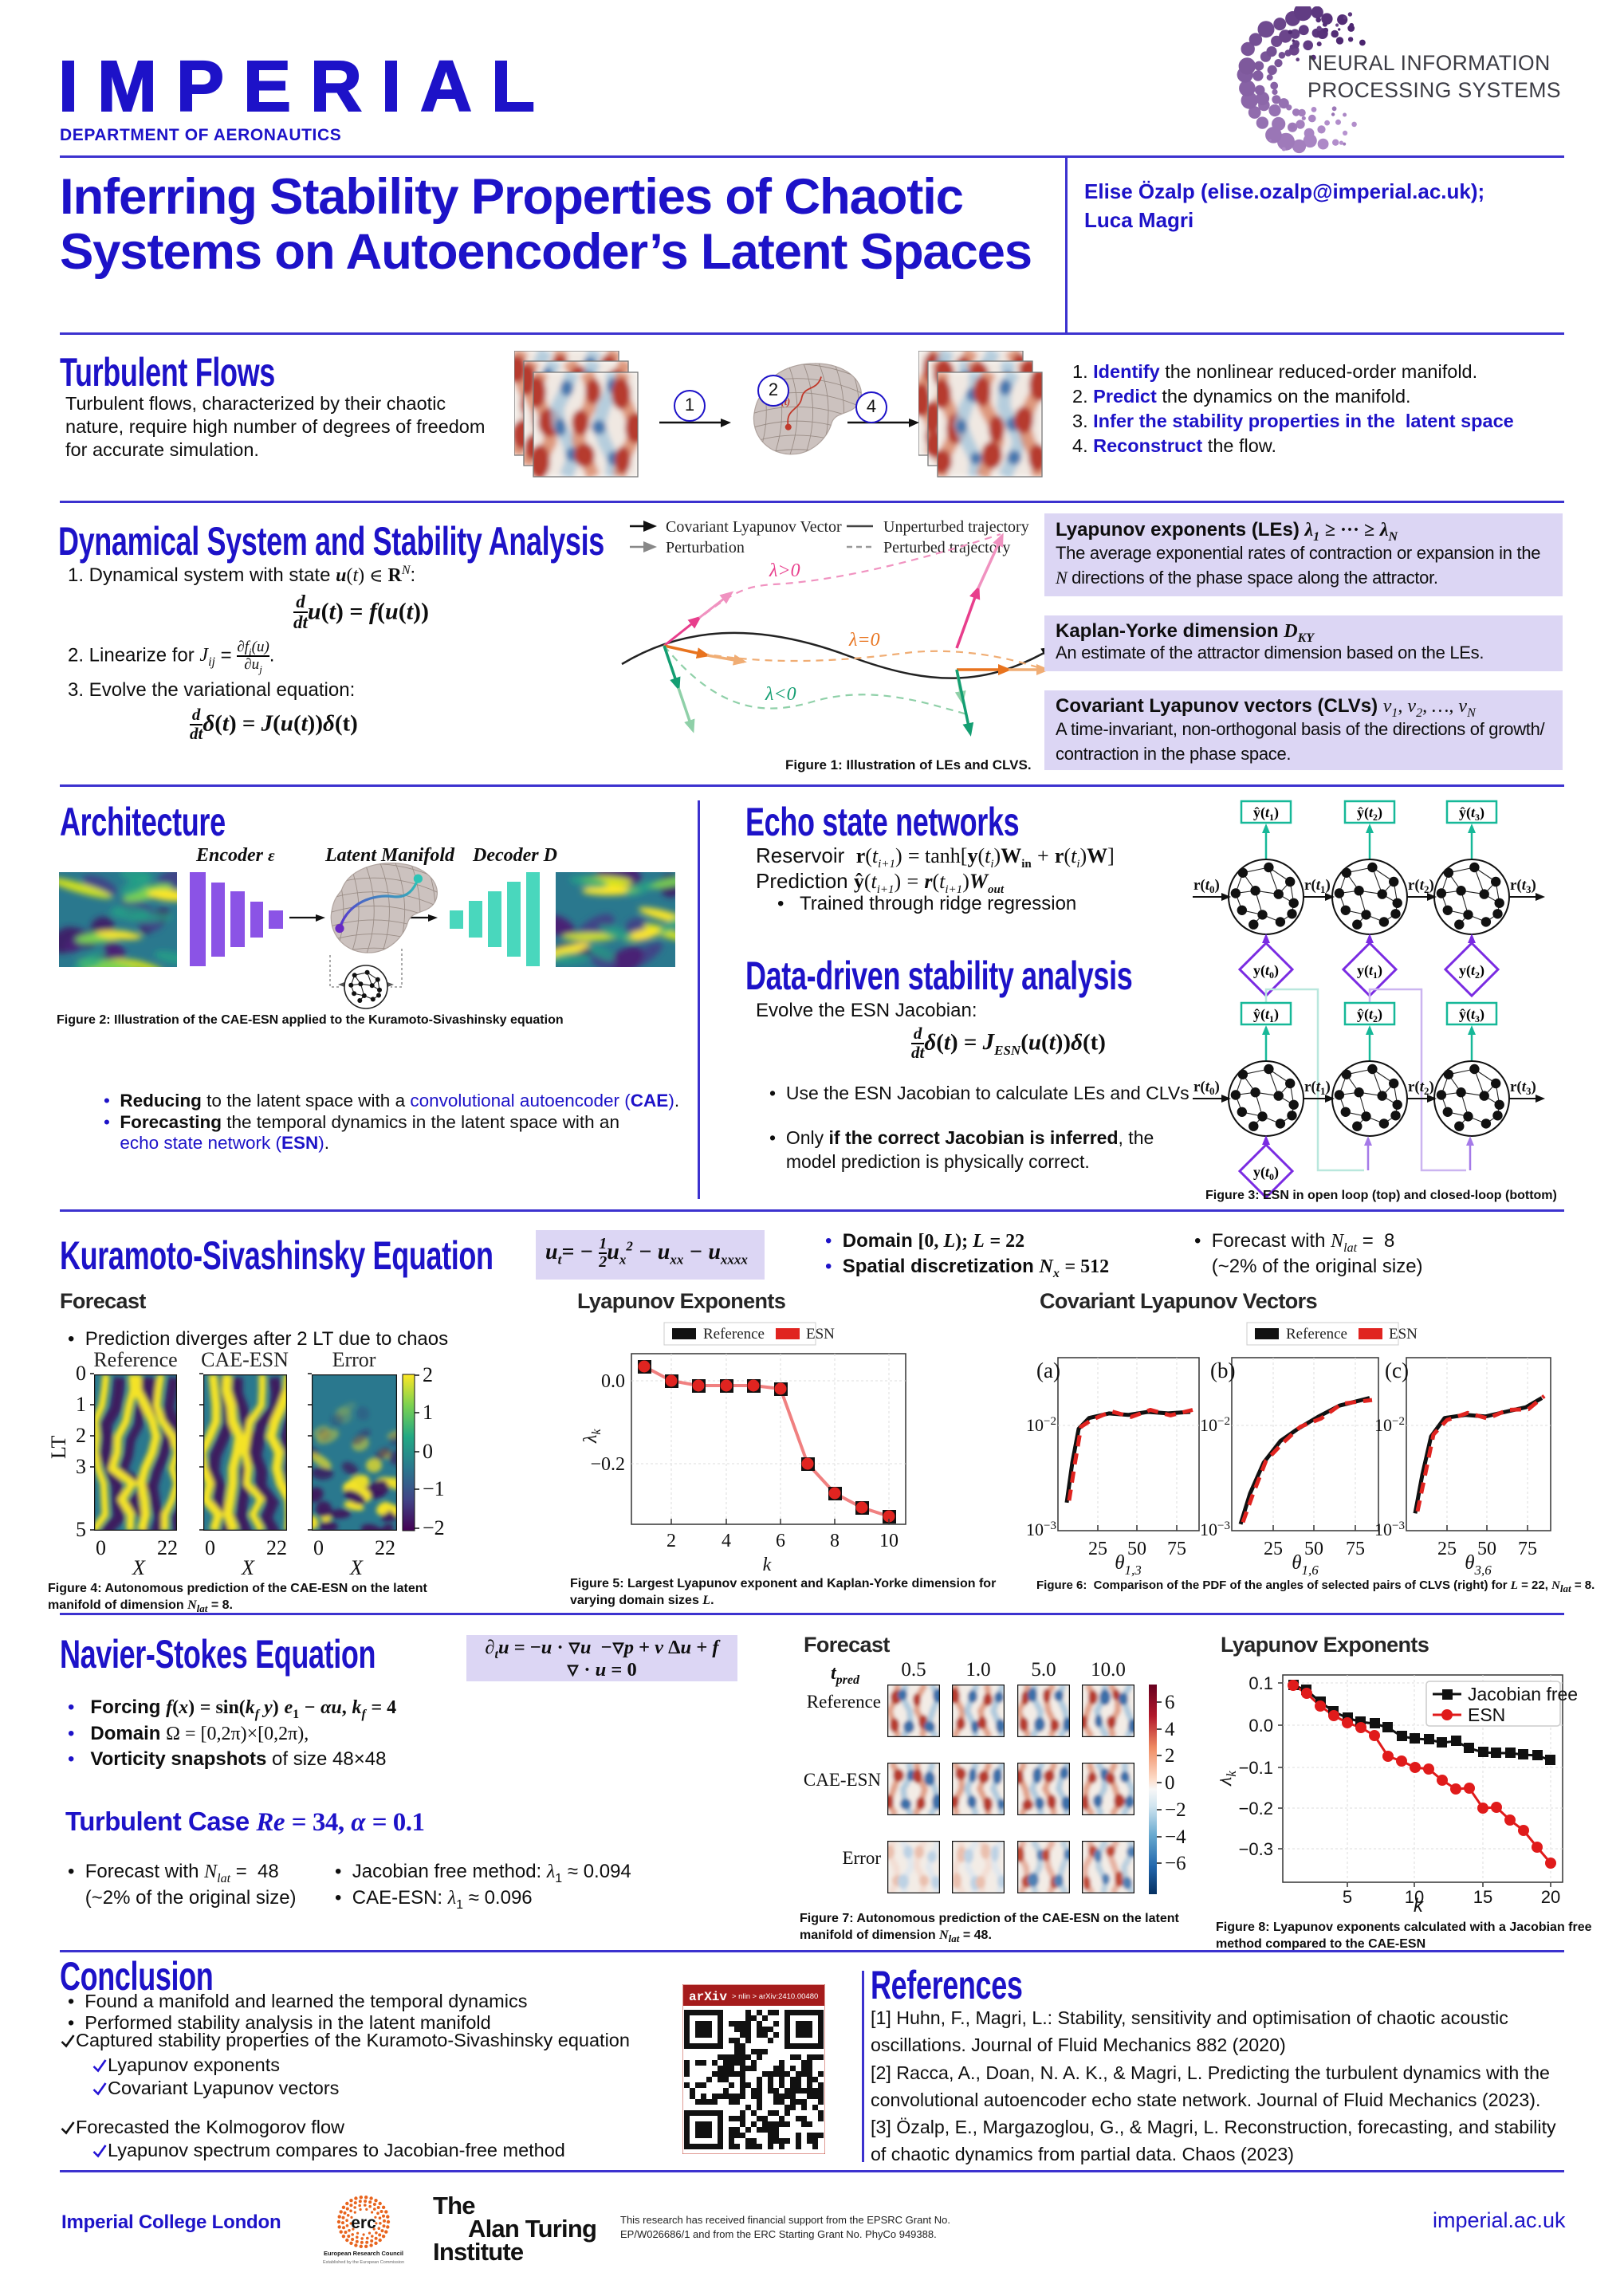 The image size is (1624, 2296). I want to click on svg-text: 0.1, so click(1261, 1683).